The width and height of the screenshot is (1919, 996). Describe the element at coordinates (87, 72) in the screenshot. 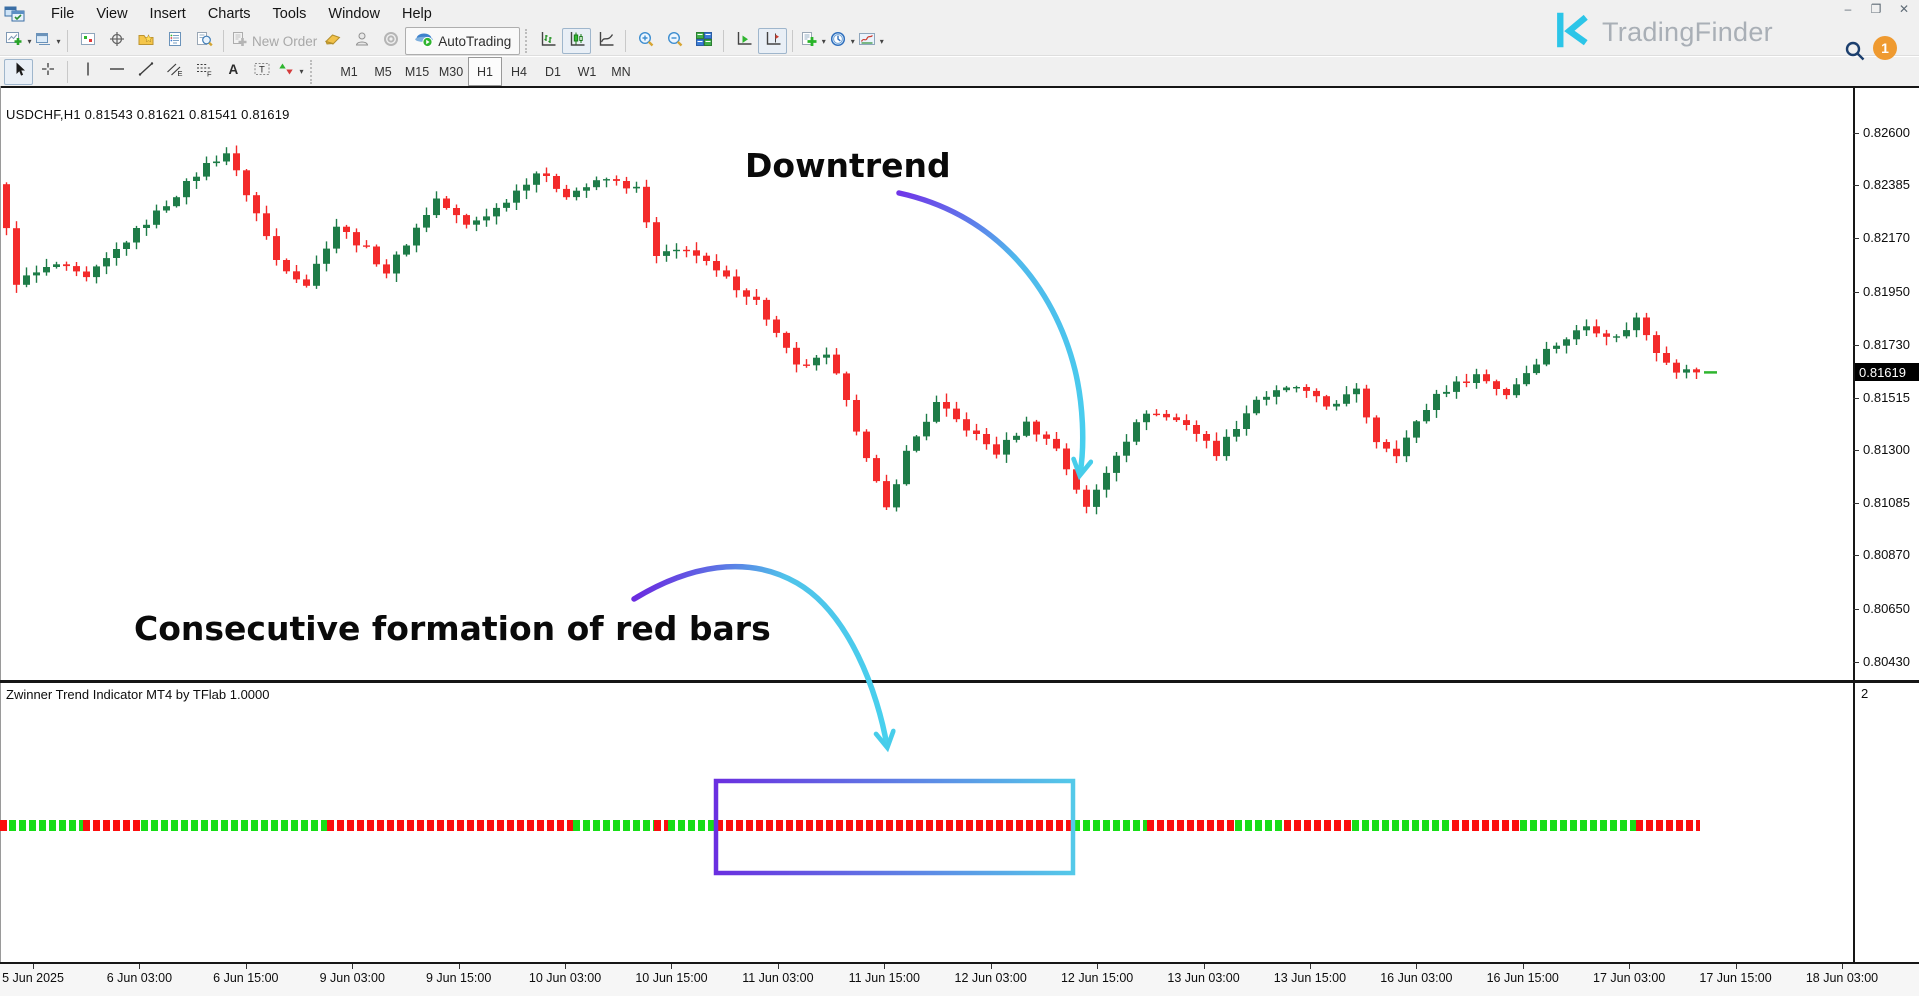

I see `vertical-line-button` at that location.